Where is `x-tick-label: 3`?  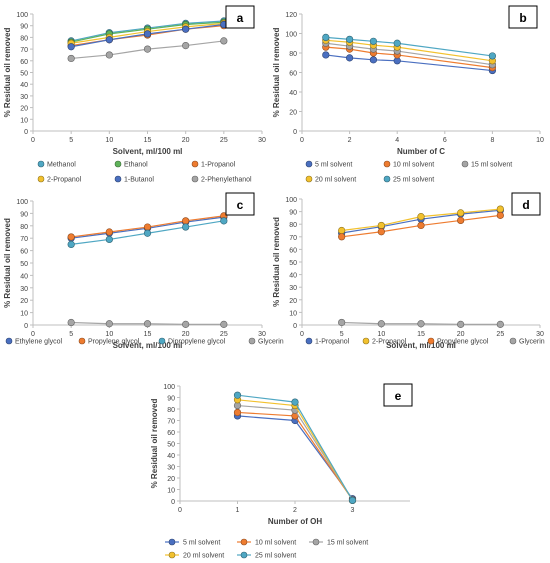
x-tick-label: 3 is located at coordinates (353, 510).